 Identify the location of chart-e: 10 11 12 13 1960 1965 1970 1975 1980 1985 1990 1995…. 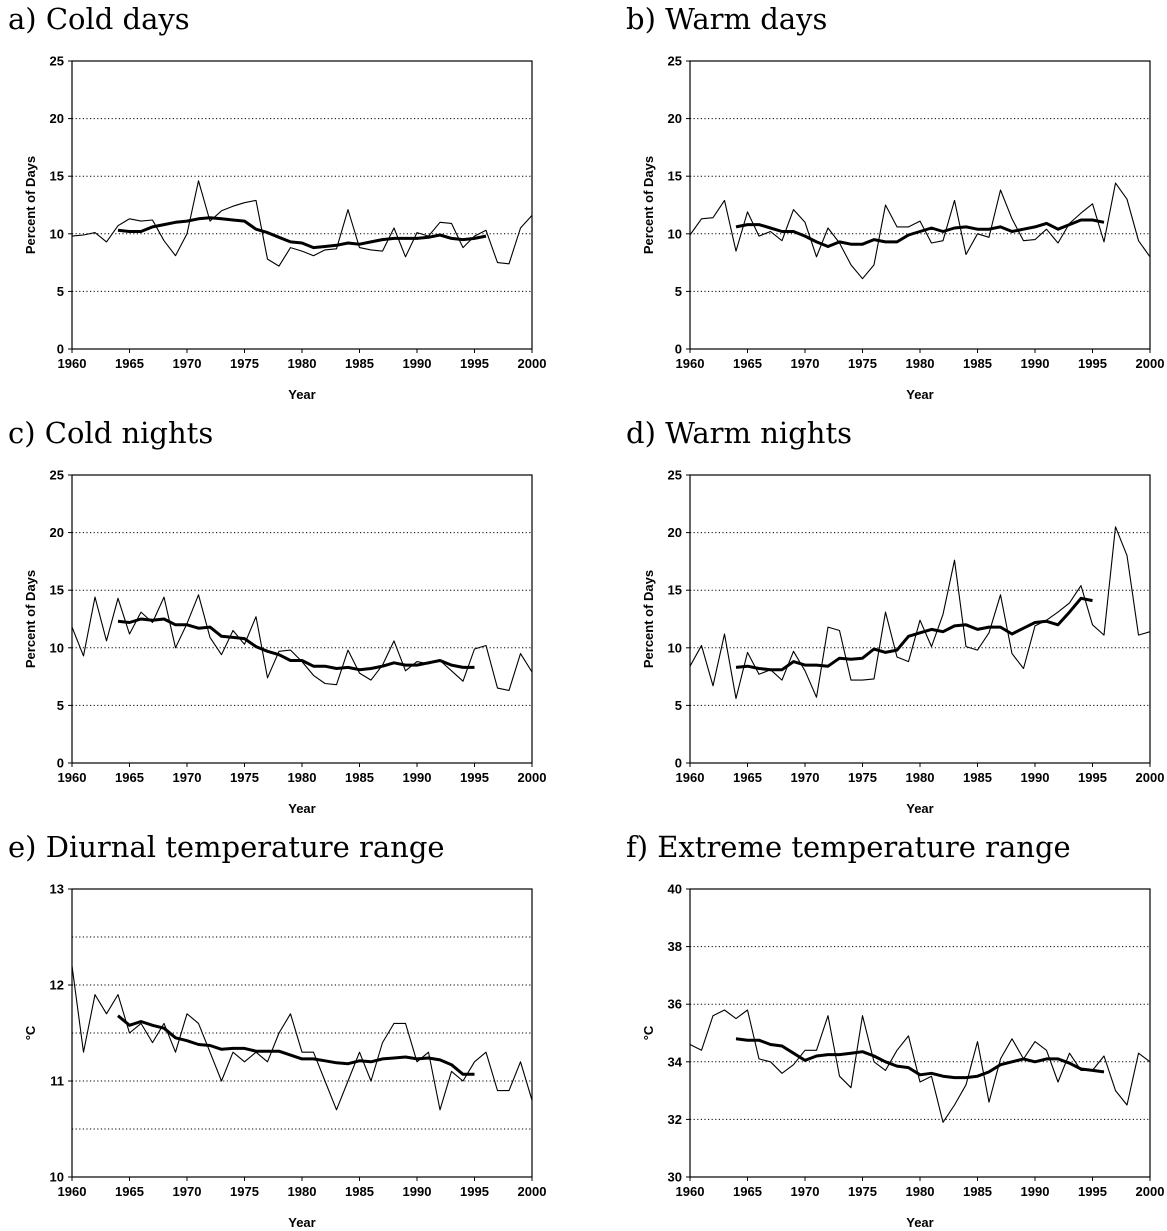
(285, 1056).